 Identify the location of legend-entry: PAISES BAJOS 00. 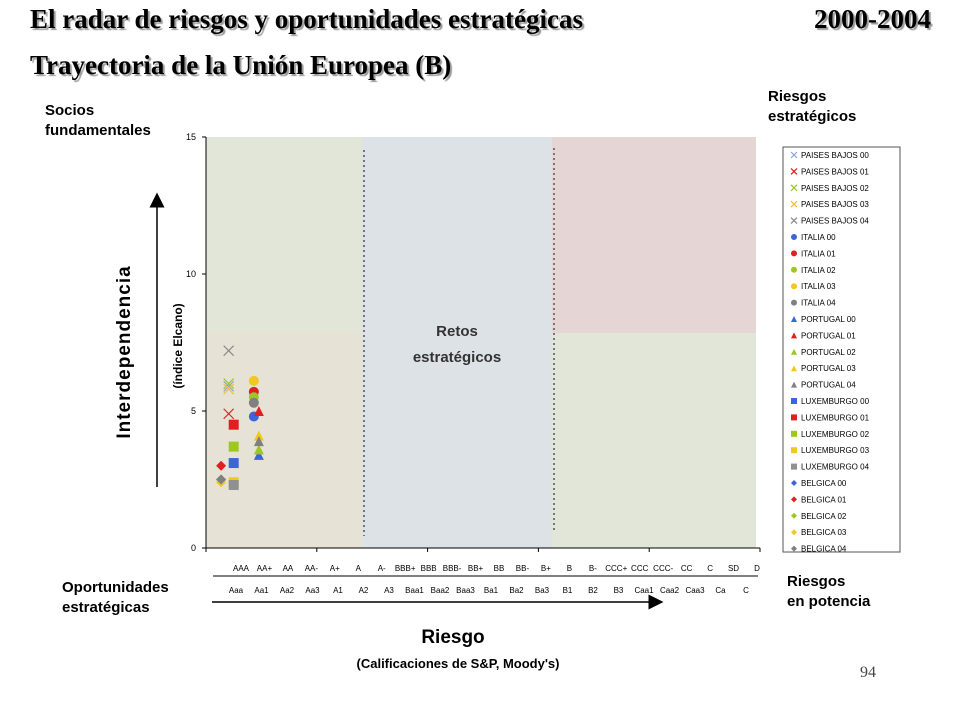
(835, 155).